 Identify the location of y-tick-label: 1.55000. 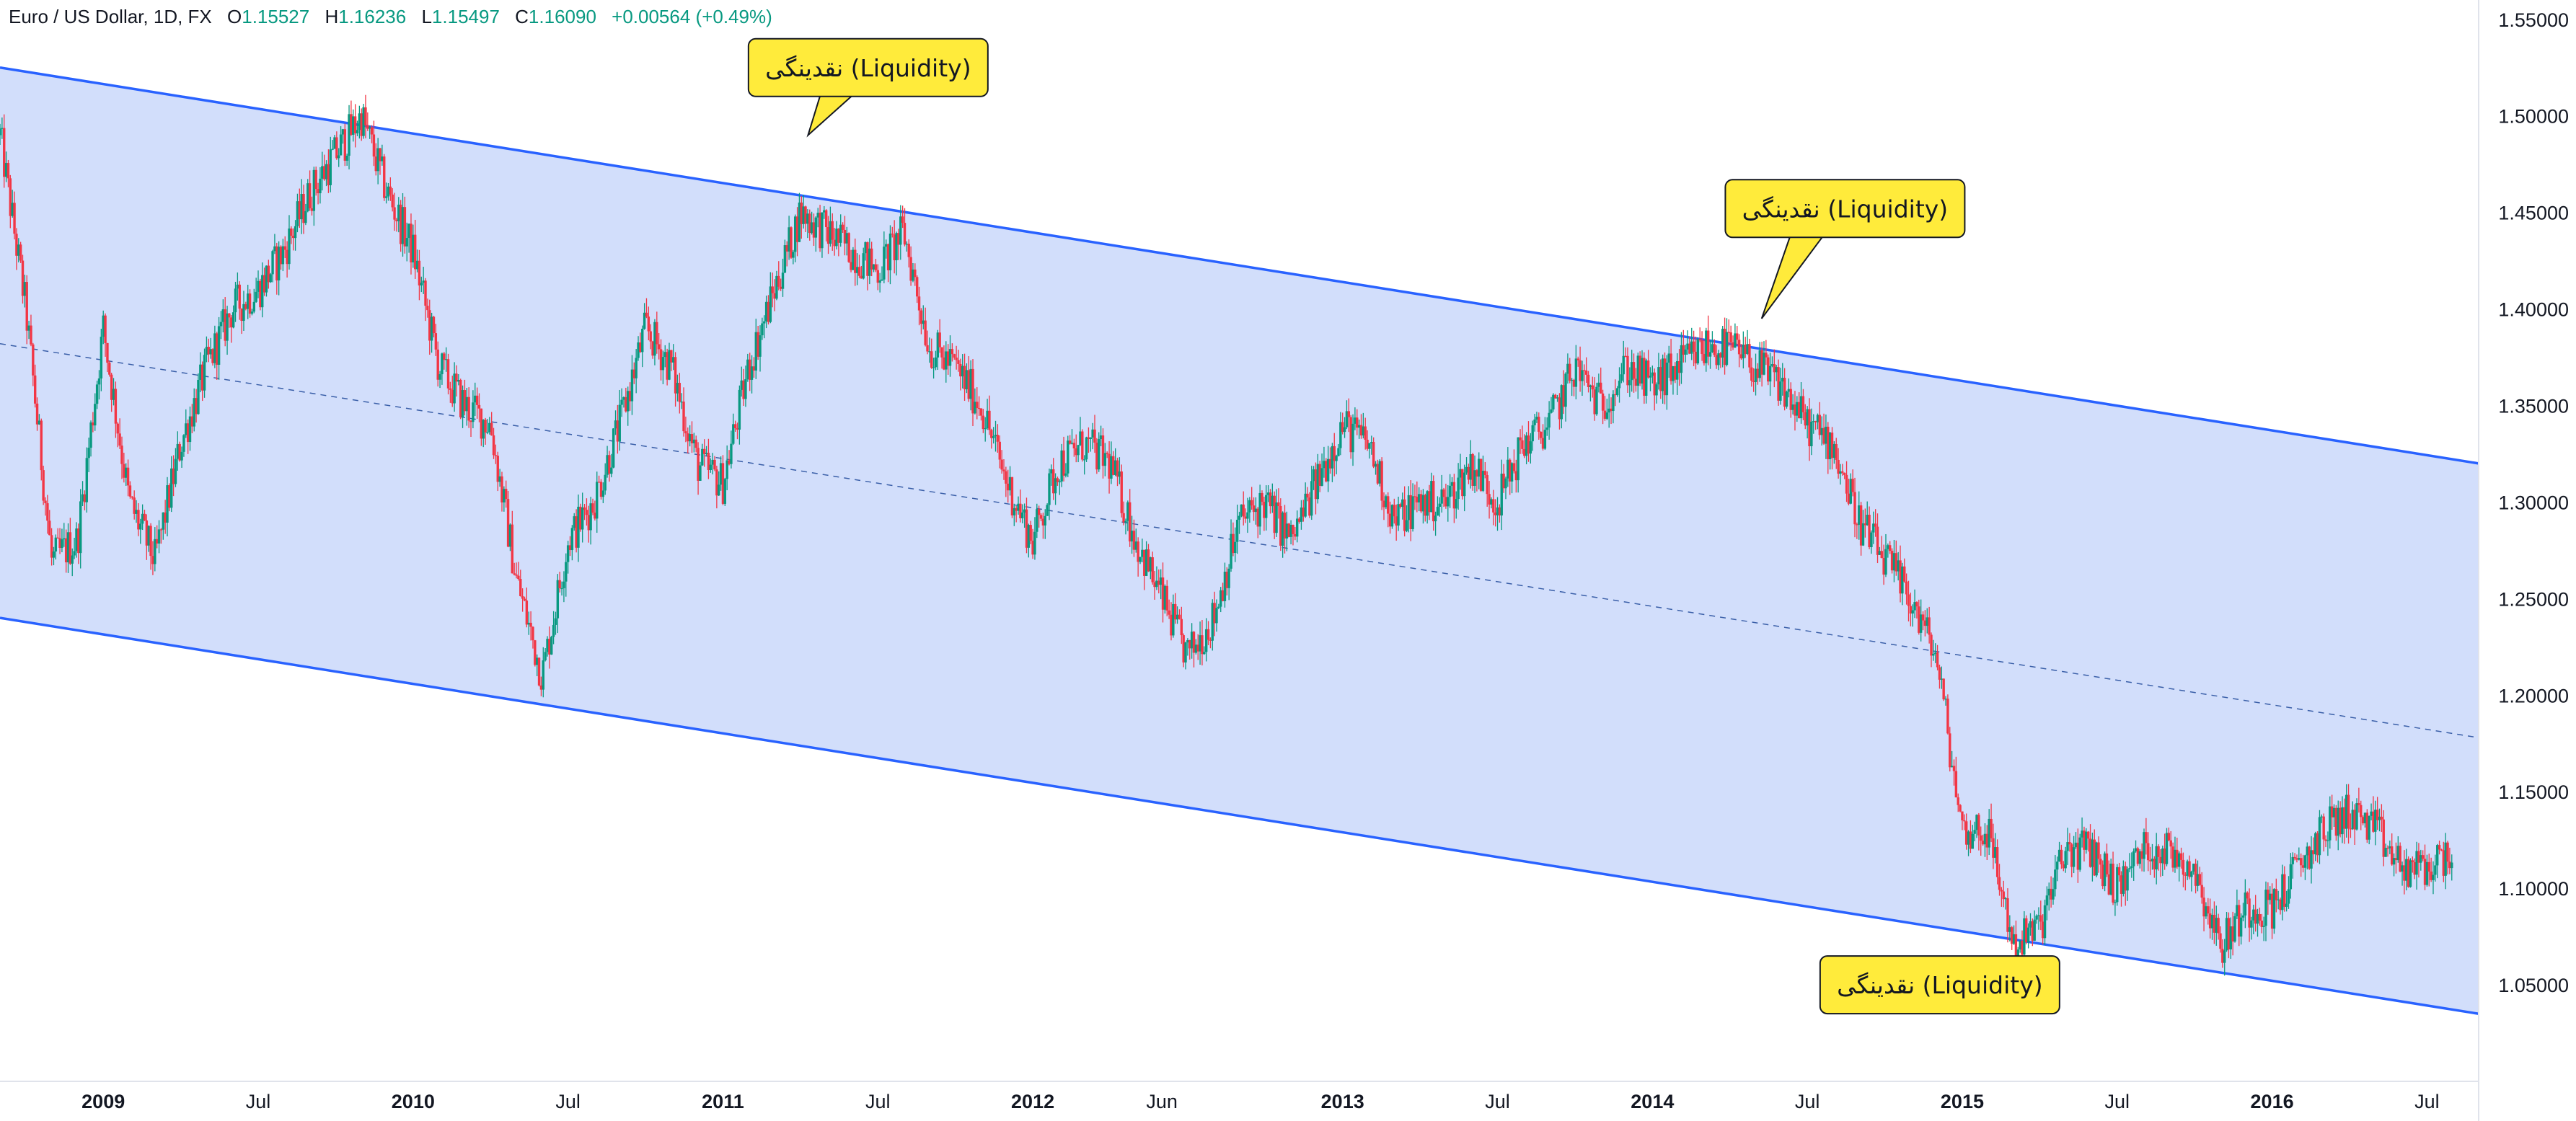
(2533, 20).